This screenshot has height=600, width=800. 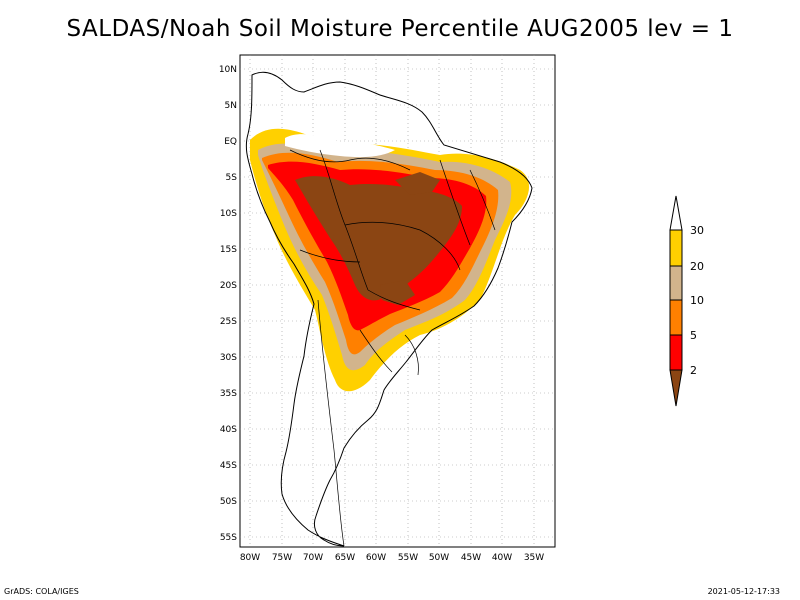 I want to click on lat-tick: EQ, so click(x=230, y=142).